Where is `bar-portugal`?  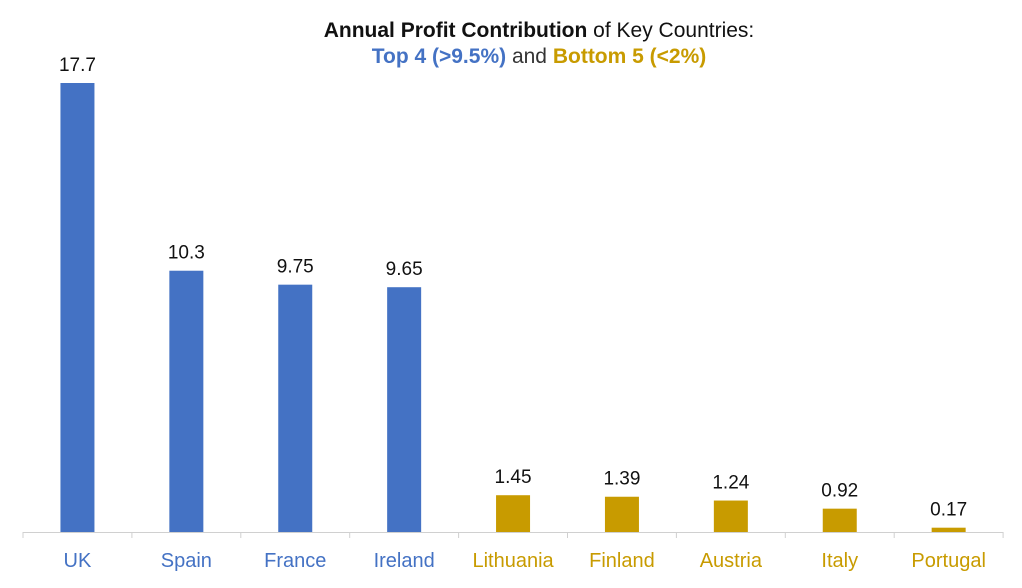
bar-portugal is located at coordinates (948, 529).